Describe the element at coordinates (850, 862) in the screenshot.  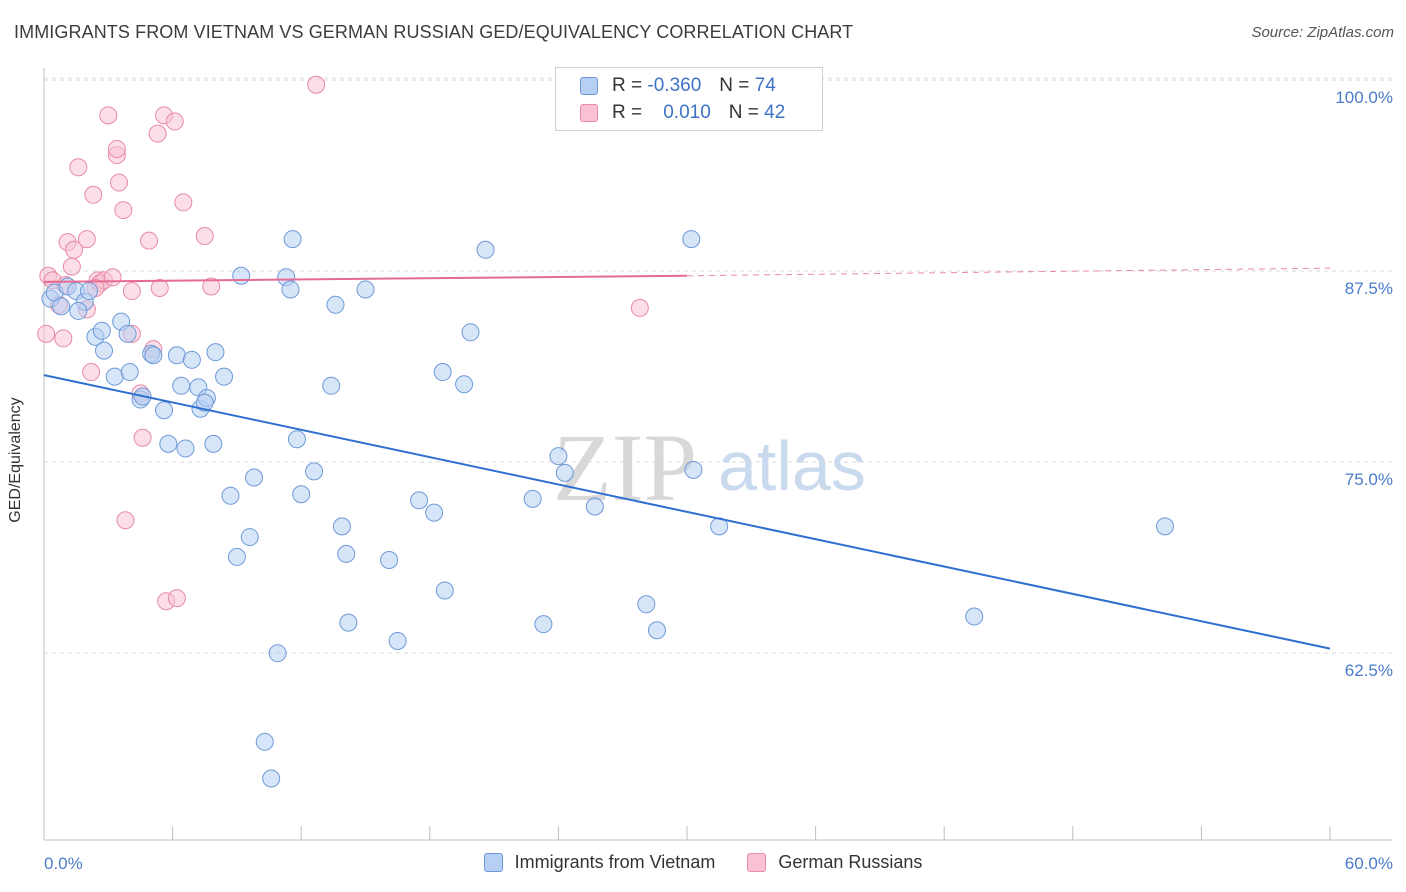
I see `legend-label-german-russians: German Russians` at that location.